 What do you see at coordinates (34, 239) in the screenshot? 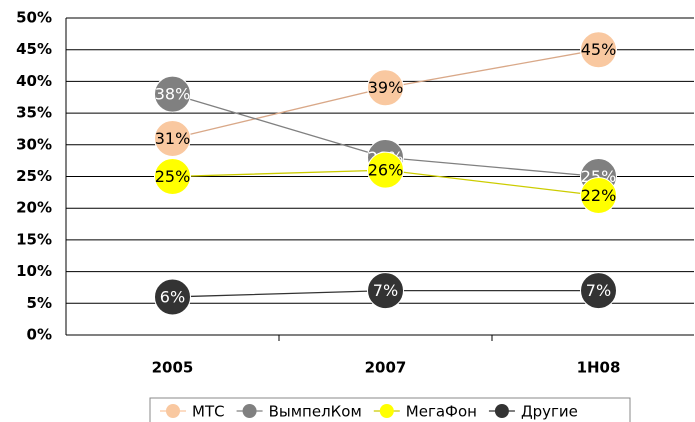
I see `y-tick-label: 15%` at bounding box center [34, 239].